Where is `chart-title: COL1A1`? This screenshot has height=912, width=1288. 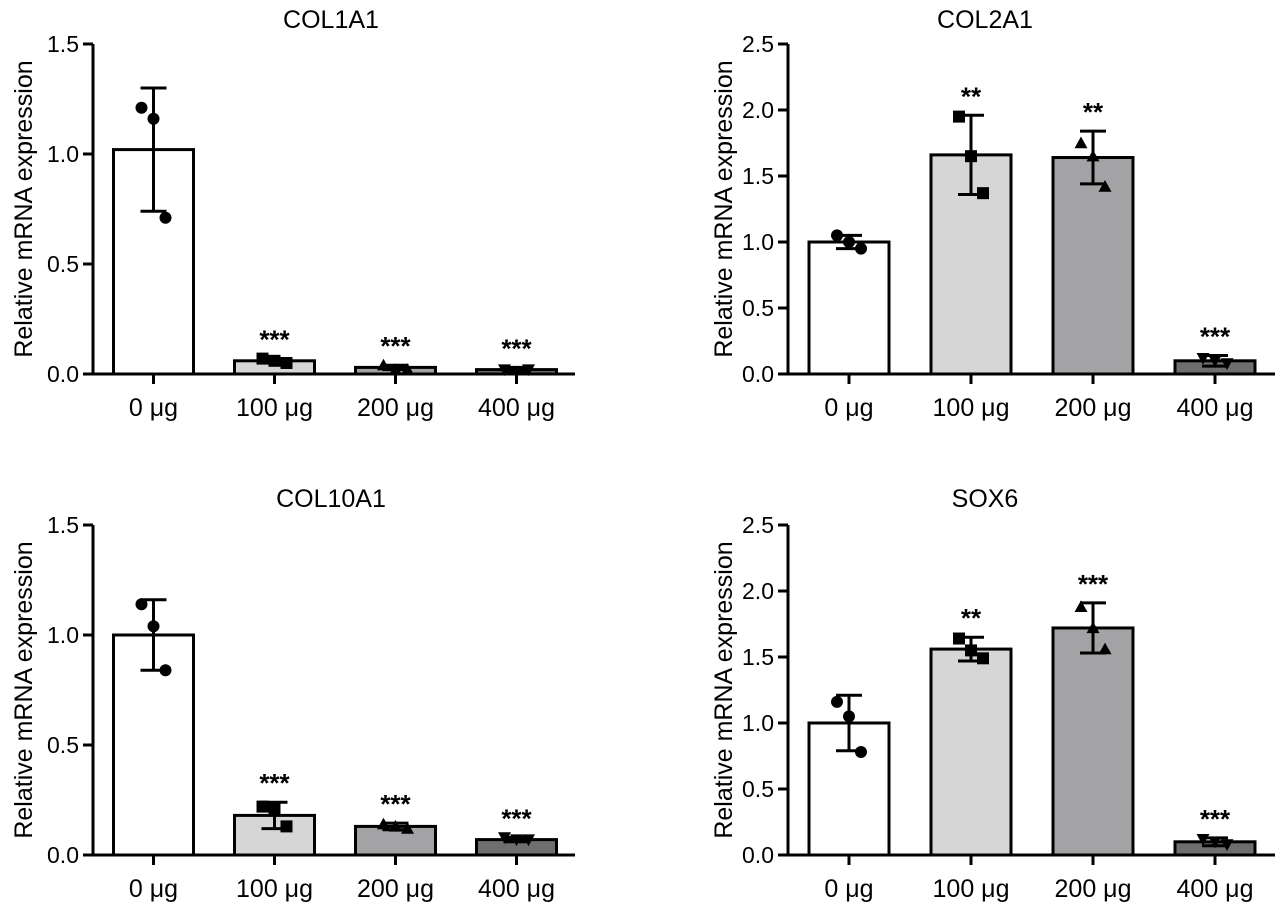 chart-title: COL1A1 is located at coordinates (331, 20).